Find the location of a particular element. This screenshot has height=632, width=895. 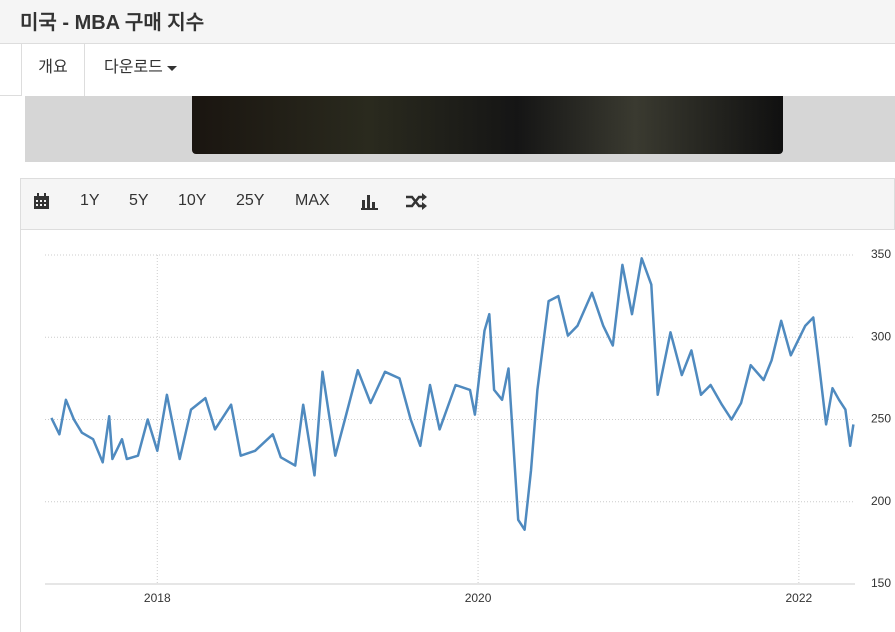

toolbar is located at coordinates (457, 204).